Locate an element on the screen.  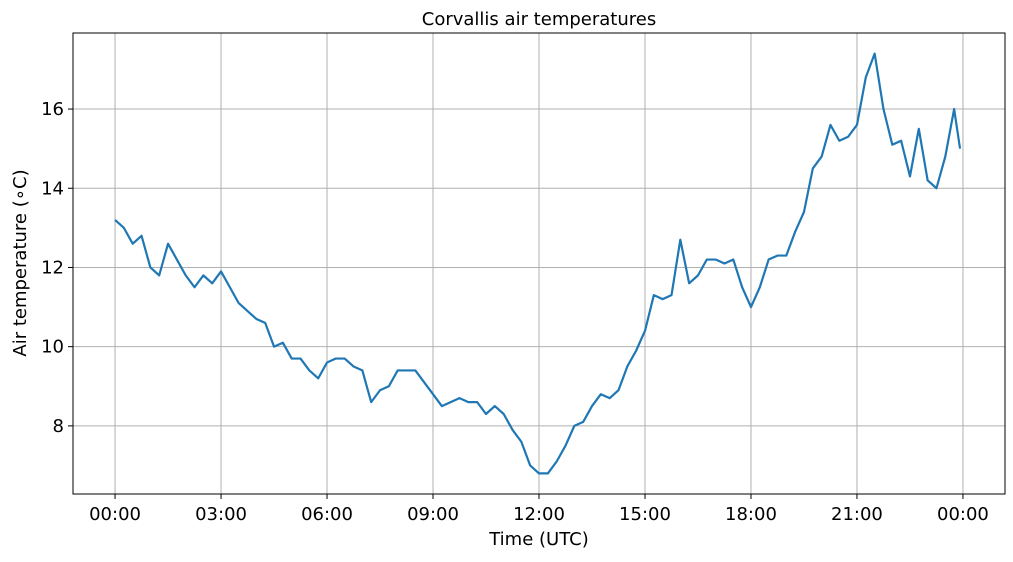
x-tick-label: 21:00 is located at coordinates (857, 514).